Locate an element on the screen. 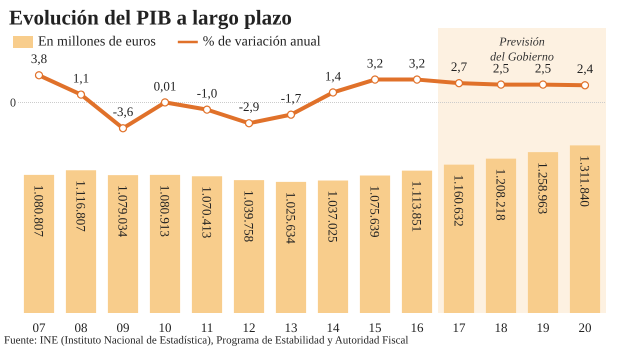 The image size is (620, 349). data-label: -1,0 is located at coordinates (207, 93).